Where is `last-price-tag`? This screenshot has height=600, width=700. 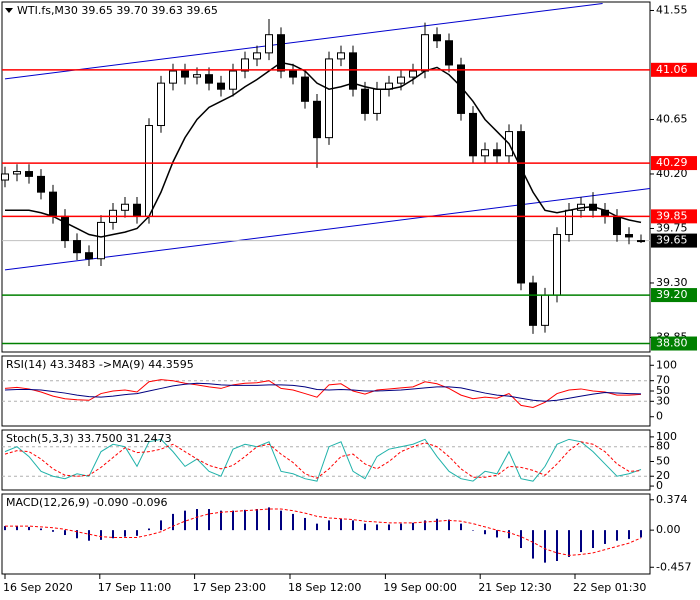 last-price-tag is located at coordinates (674, 240).